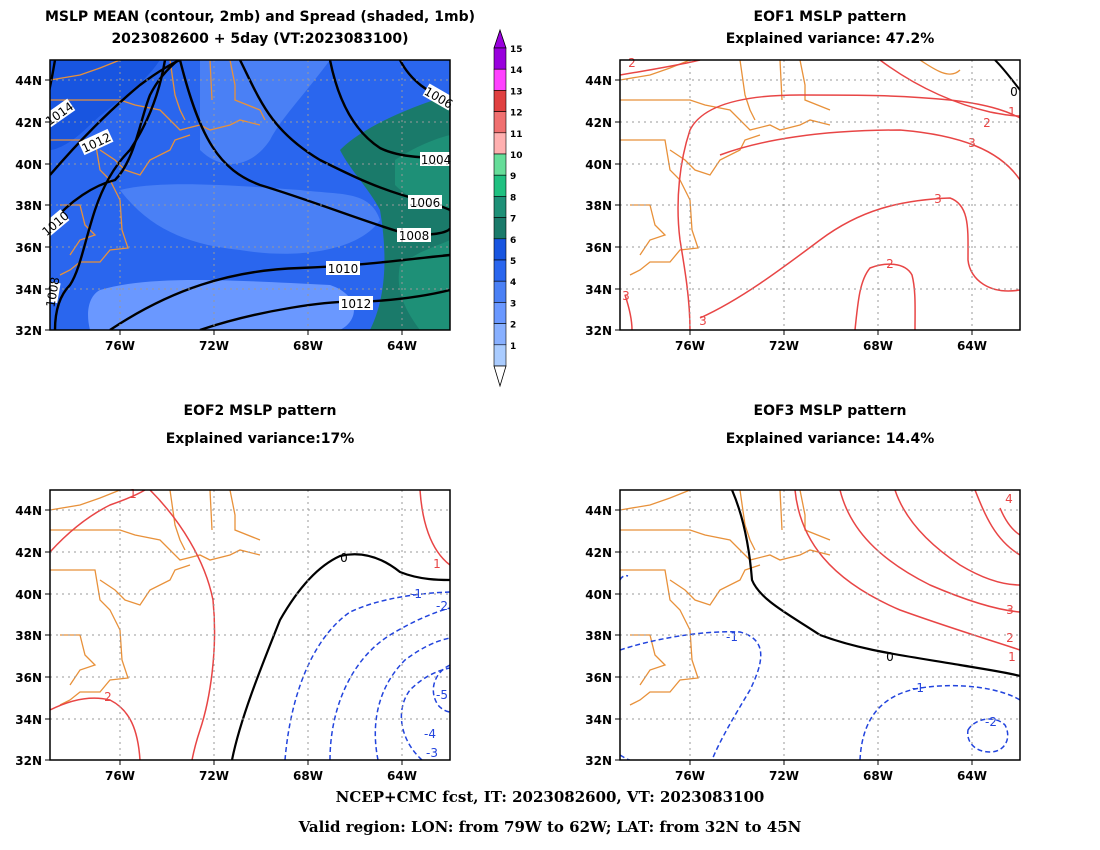 This screenshot has height=850, width=1100. What do you see at coordinates (513, 283) in the screenshot?
I see `colorbar-label: 4` at bounding box center [513, 283].